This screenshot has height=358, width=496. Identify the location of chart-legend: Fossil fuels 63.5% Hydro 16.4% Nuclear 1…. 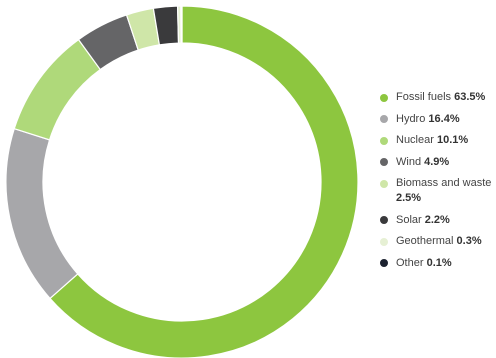
(438, 183).